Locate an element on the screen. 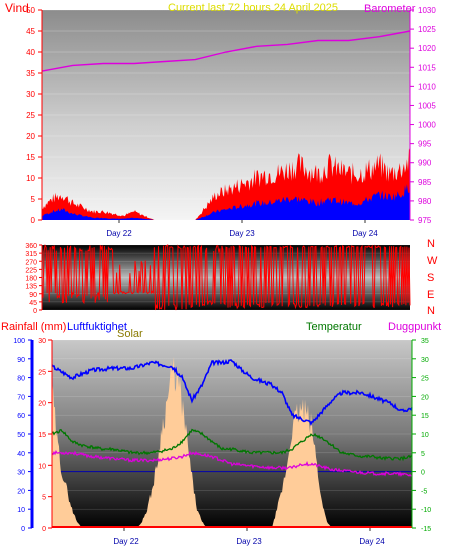  wind-tick-label: 35 is located at coordinates (30, 73).